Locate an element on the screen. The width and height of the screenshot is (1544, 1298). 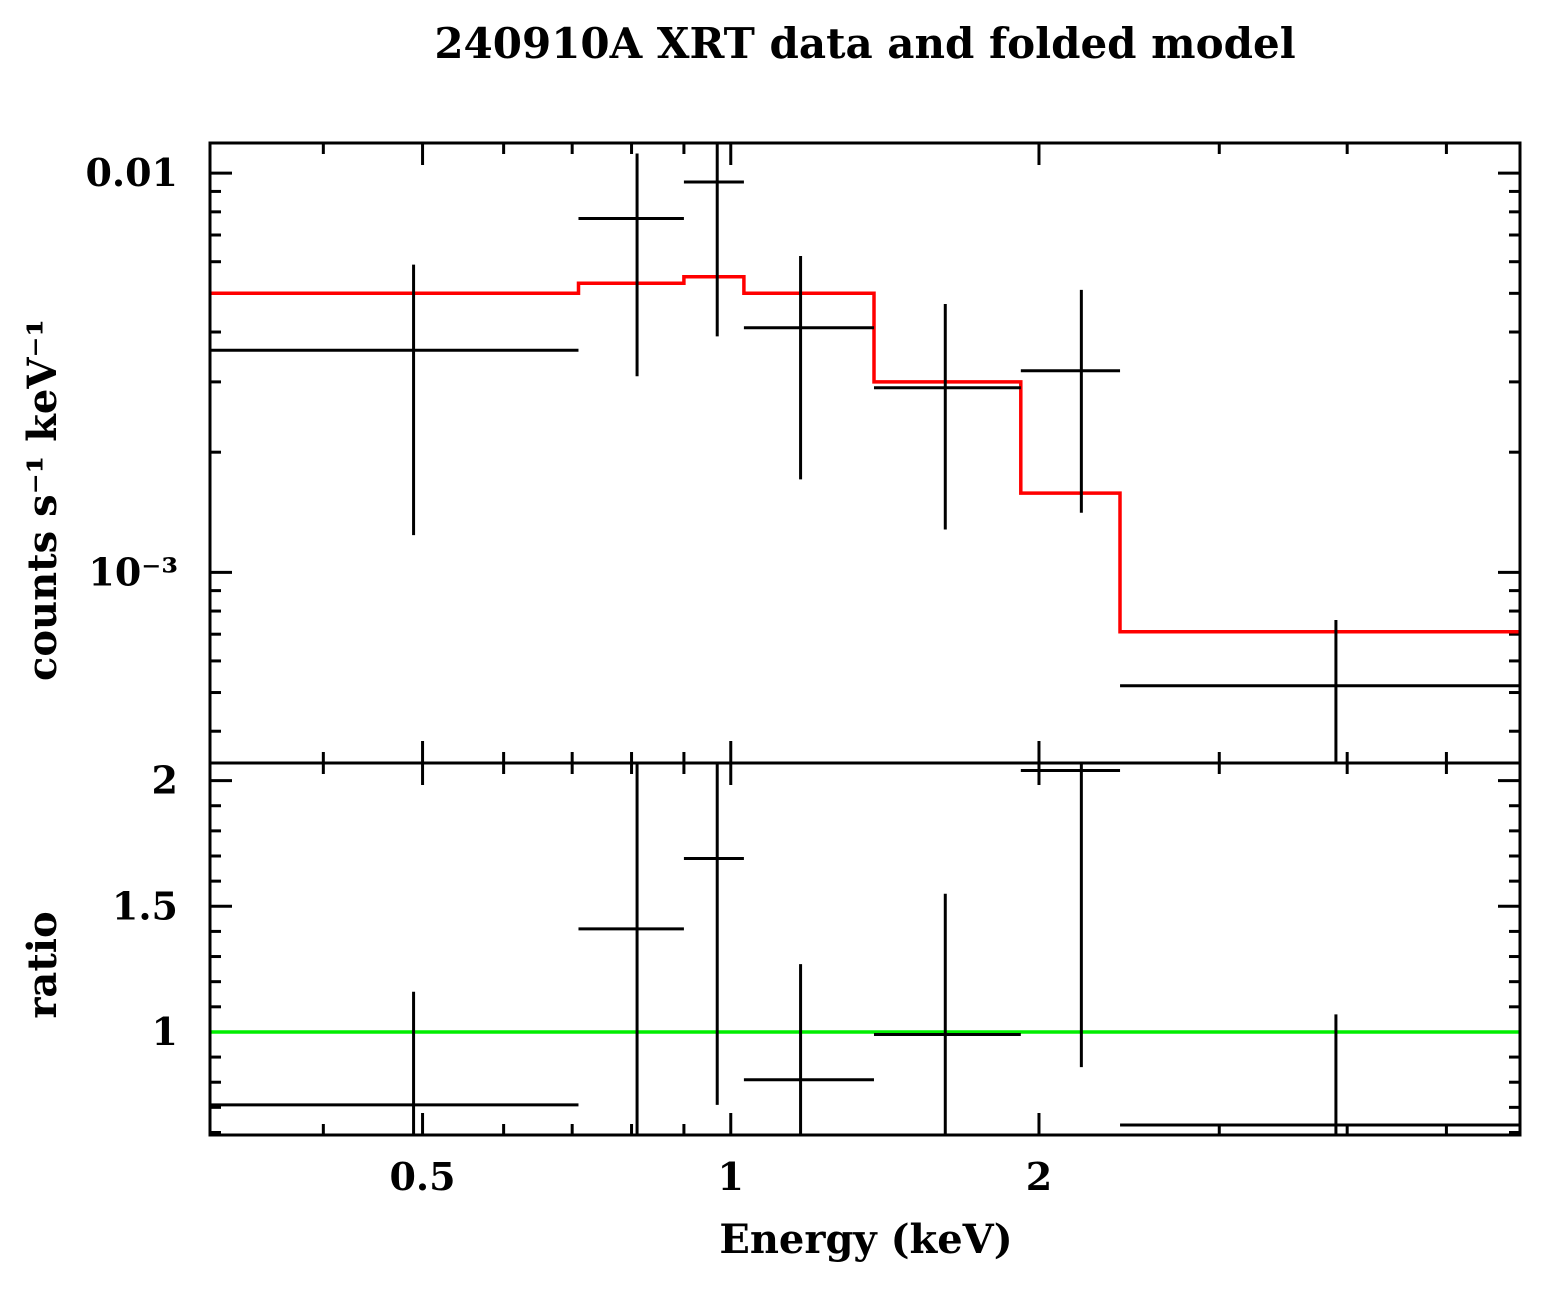
x-tick-label: 0.5 is located at coordinates (422, 1176).